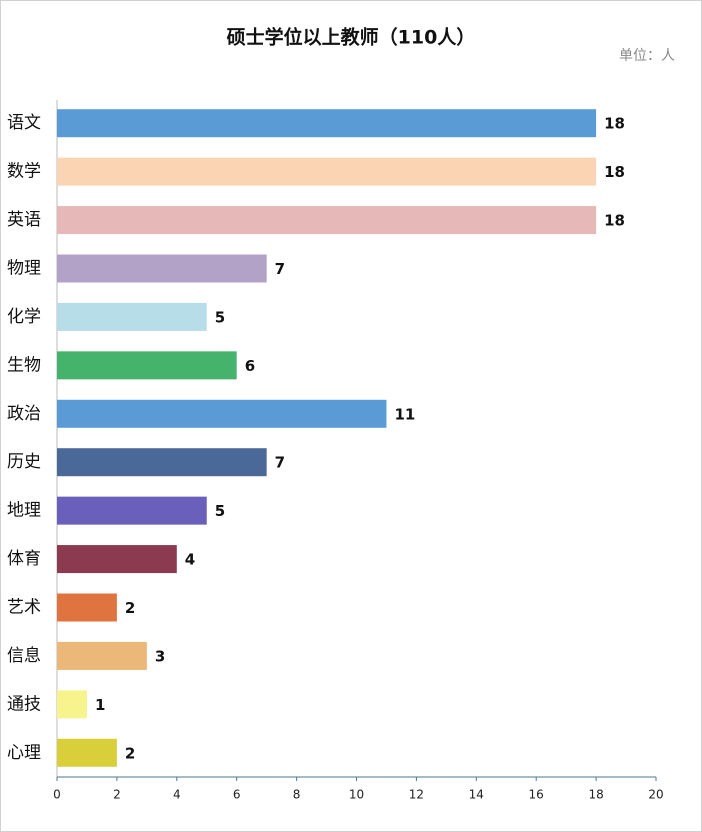  I want to click on unit-label: 单位：人, so click(647, 56).